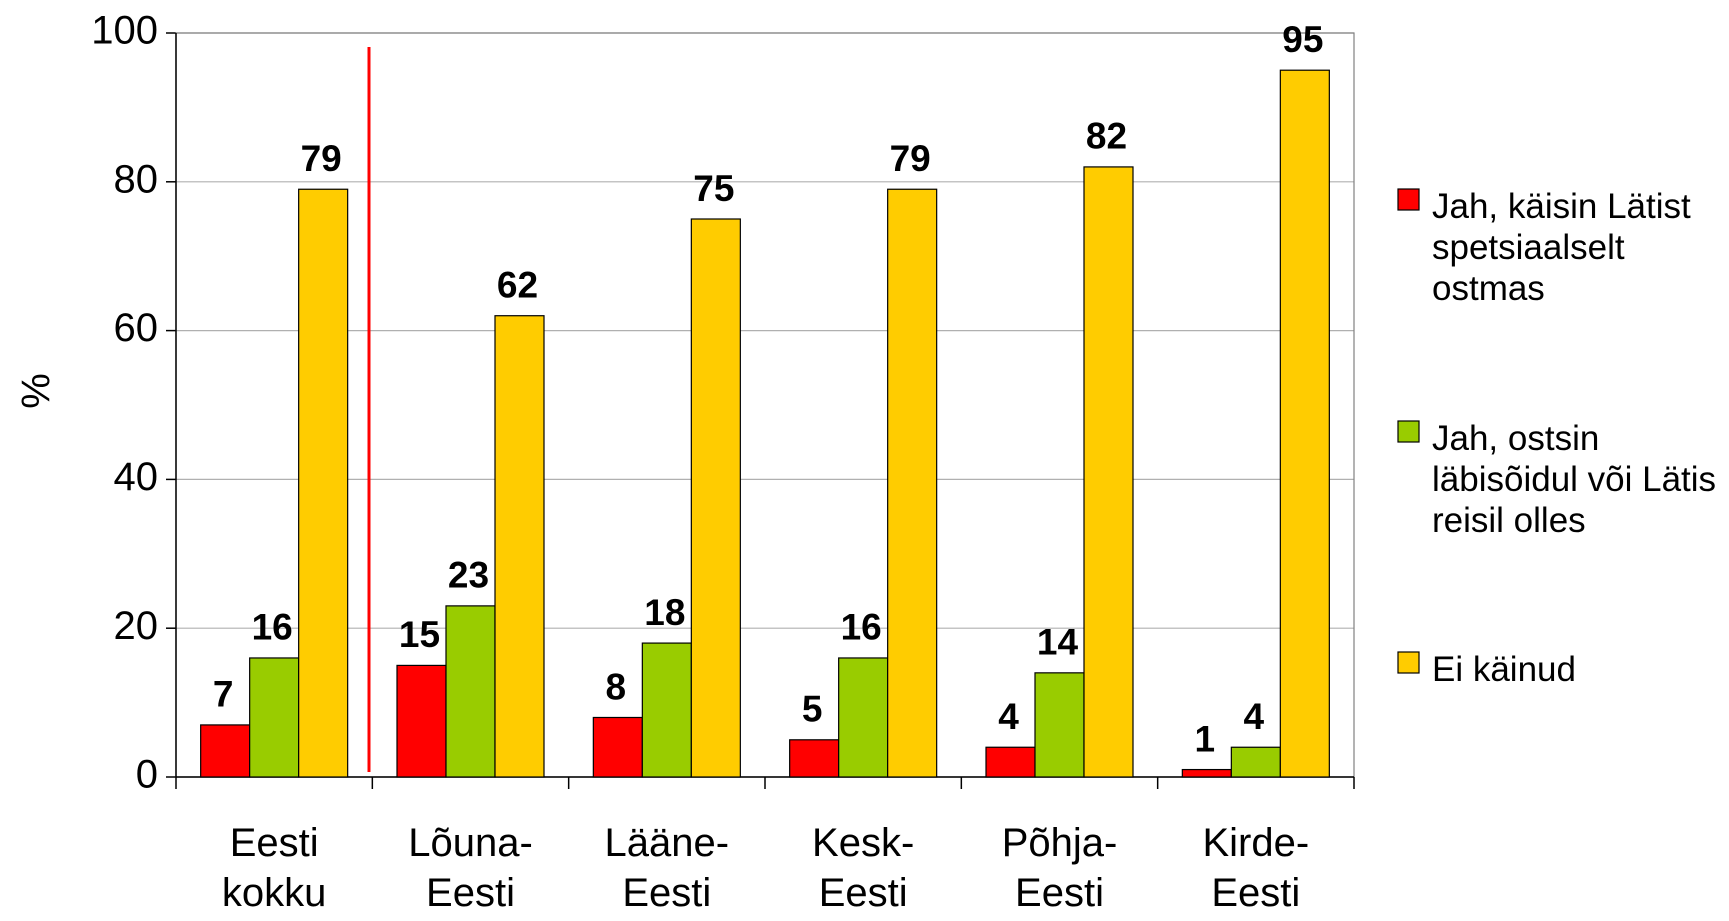  What do you see at coordinates (419, 634) in the screenshot?
I see `data-label: 15` at bounding box center [419, 634].